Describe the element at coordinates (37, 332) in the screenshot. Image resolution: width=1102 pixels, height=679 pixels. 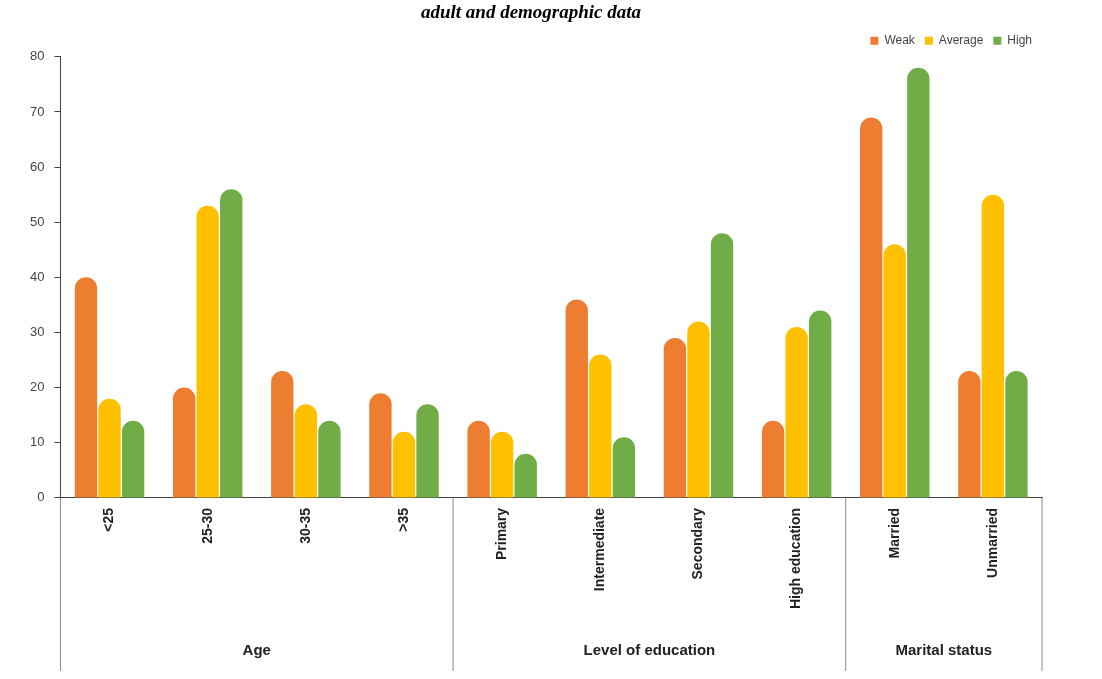
I see `y-tick-label: 30` at that location.